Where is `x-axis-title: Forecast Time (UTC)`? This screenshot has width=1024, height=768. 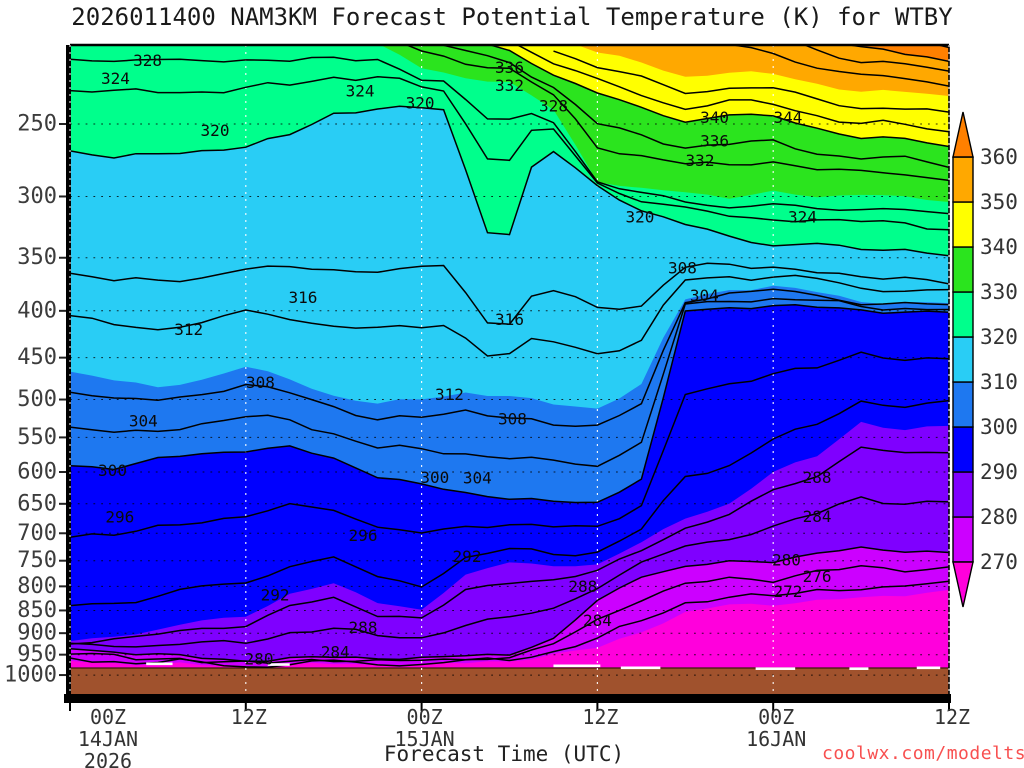
x-axis-title: Forecast Time (UTC) is located at coordinates (504, 754).